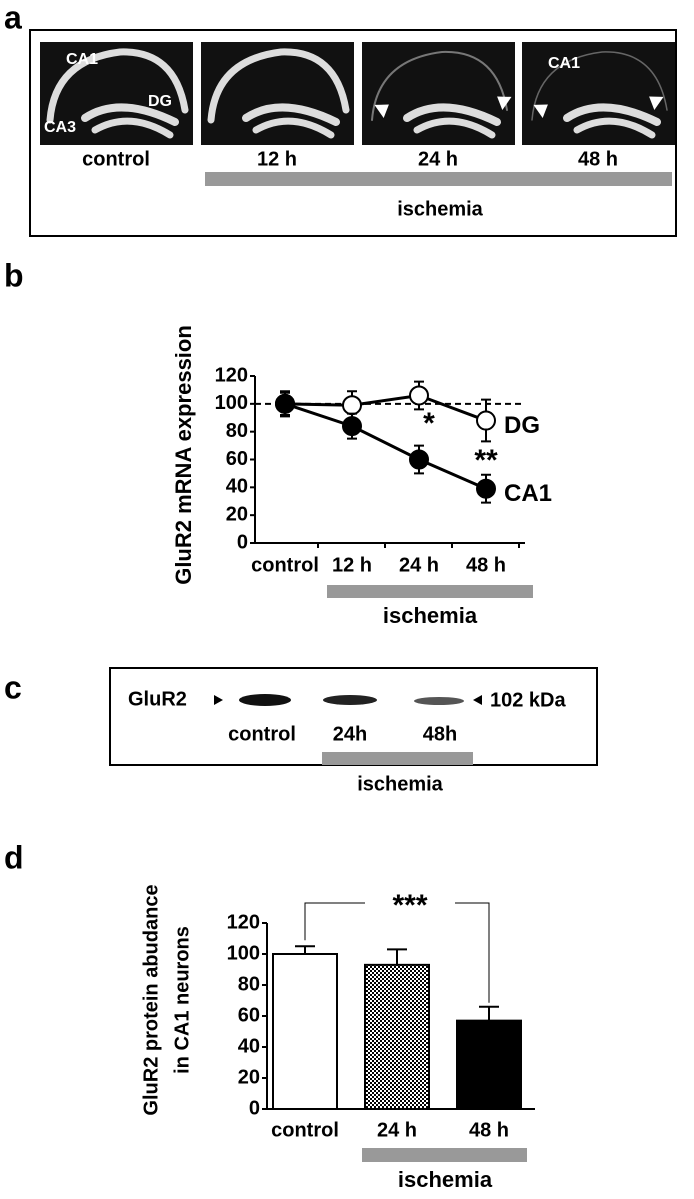 This screenshot has height=1199, width=694. What do you see at coordinates (13, 687) in the screenshot?
I see `panel-label: c` at bounding box center [13, 687].